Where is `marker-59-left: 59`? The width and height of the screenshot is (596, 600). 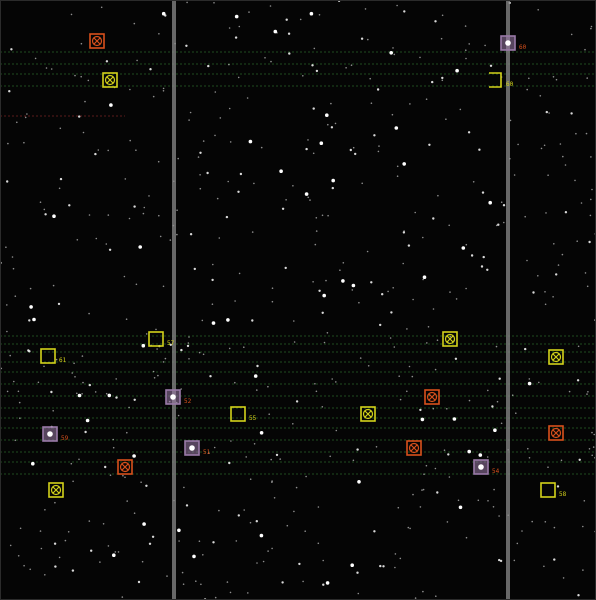 marker-59-left: 59 is located at coordinates (55, 434).